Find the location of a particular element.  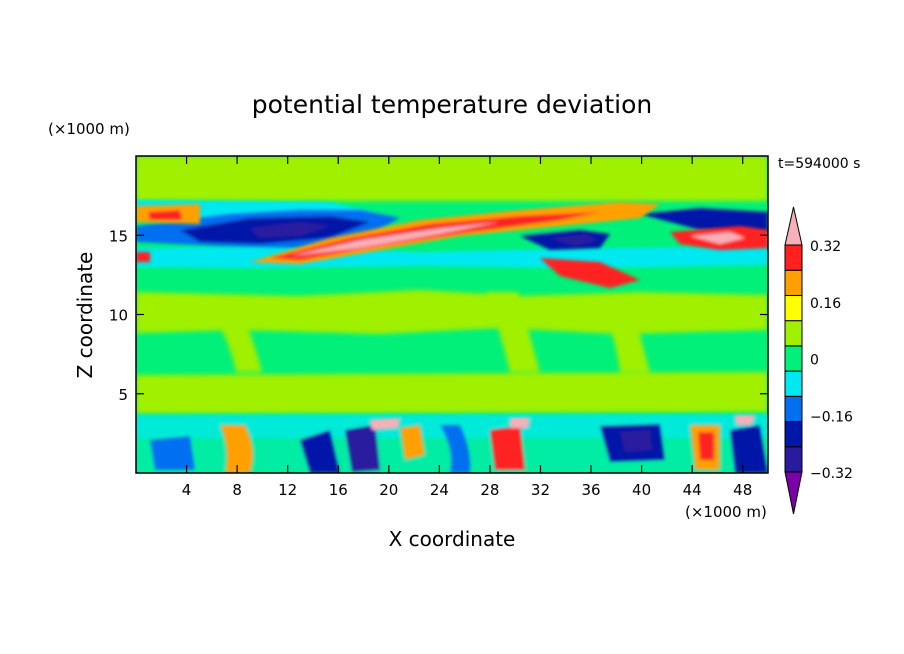

y-tick-label: 5 is located at coordinates (123, 395).